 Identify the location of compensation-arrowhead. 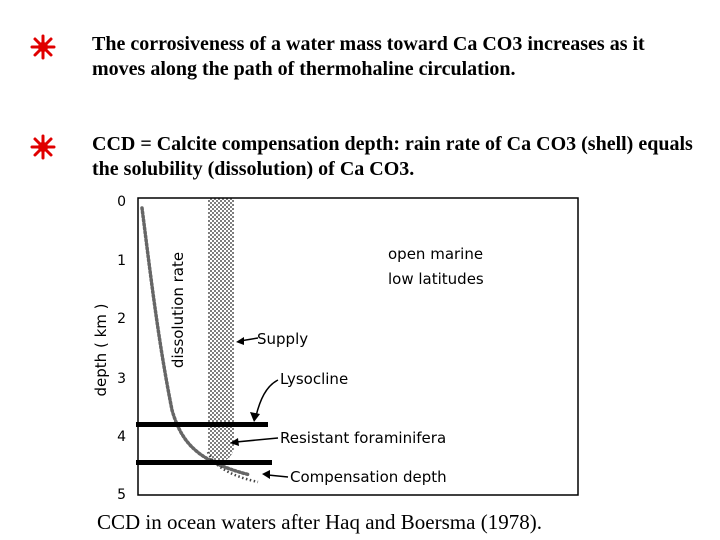
(266, 474).